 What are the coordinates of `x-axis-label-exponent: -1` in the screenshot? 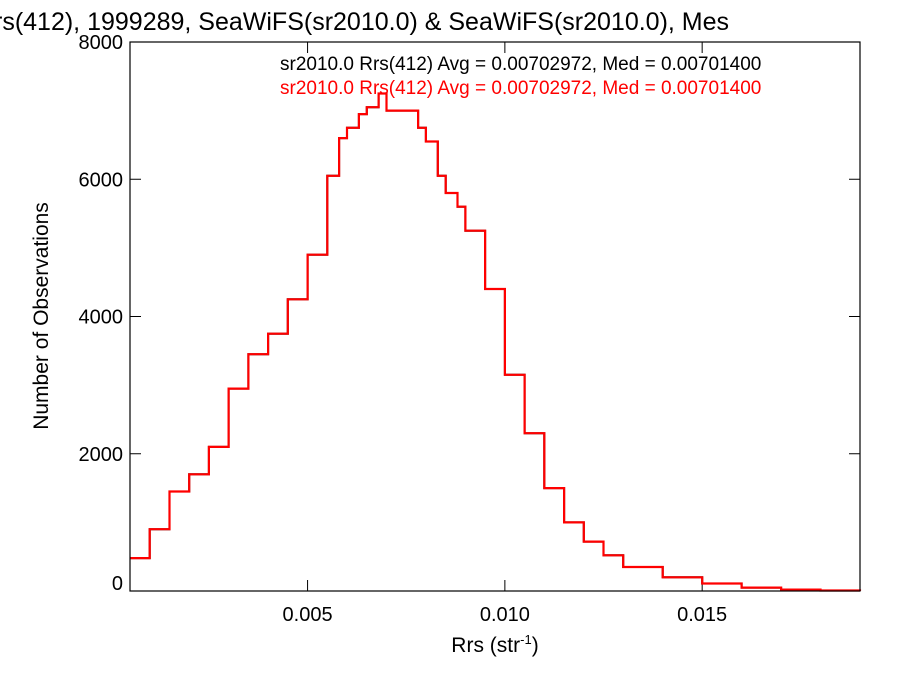 It's located at (526, 639).